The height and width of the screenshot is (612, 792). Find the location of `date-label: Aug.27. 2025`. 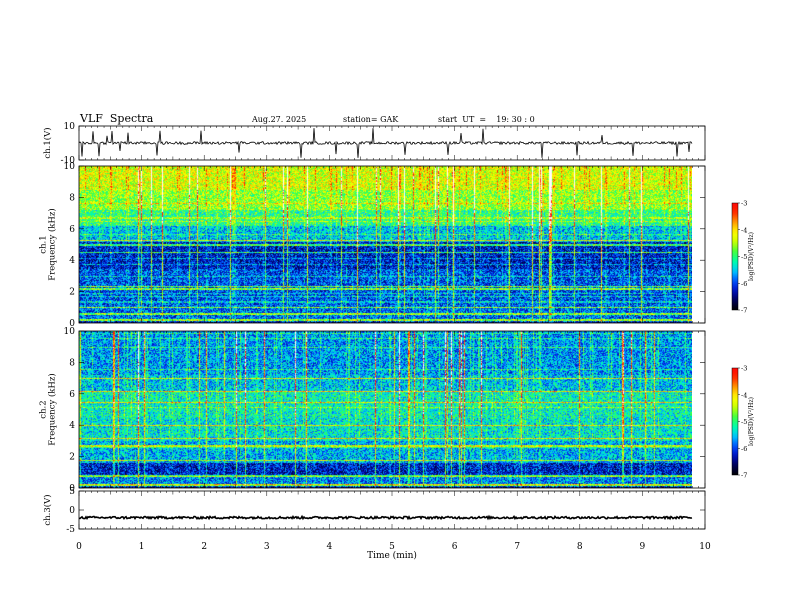

date-label: Aug.27. 2025 is located at coordinates (279, 119).